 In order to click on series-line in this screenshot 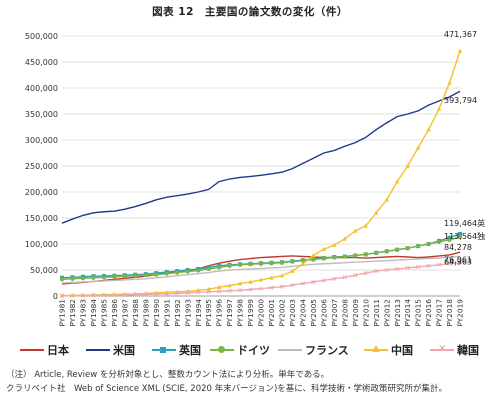, I will do `click(261, 269)`.